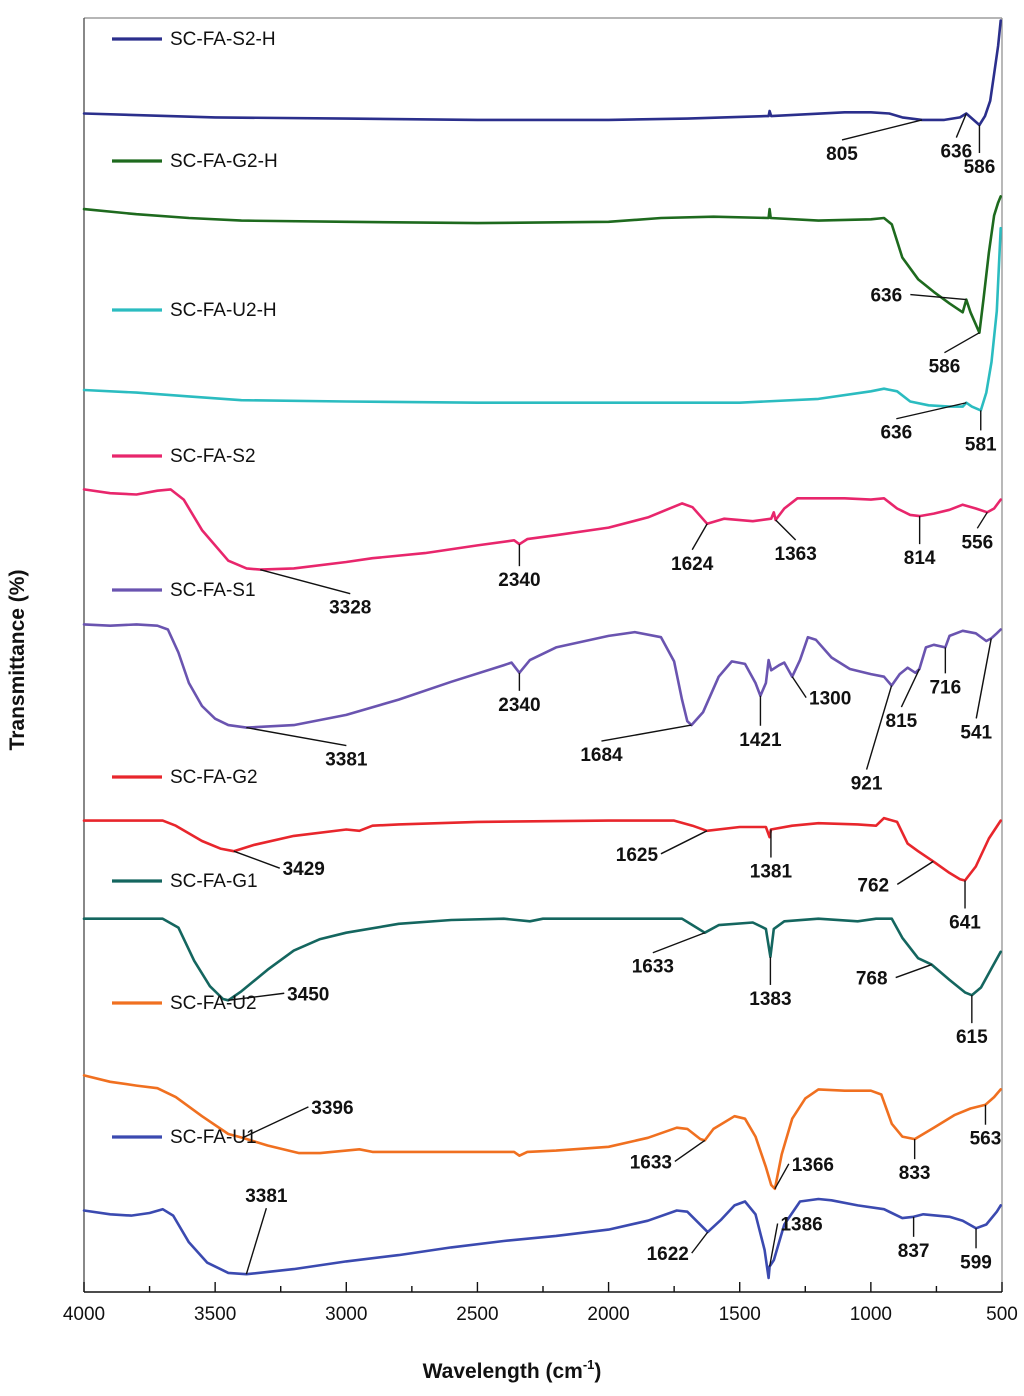  Describe the element at coordinates (519, 705) in the screenshot. I see `annotation-label: 2340` at that location.